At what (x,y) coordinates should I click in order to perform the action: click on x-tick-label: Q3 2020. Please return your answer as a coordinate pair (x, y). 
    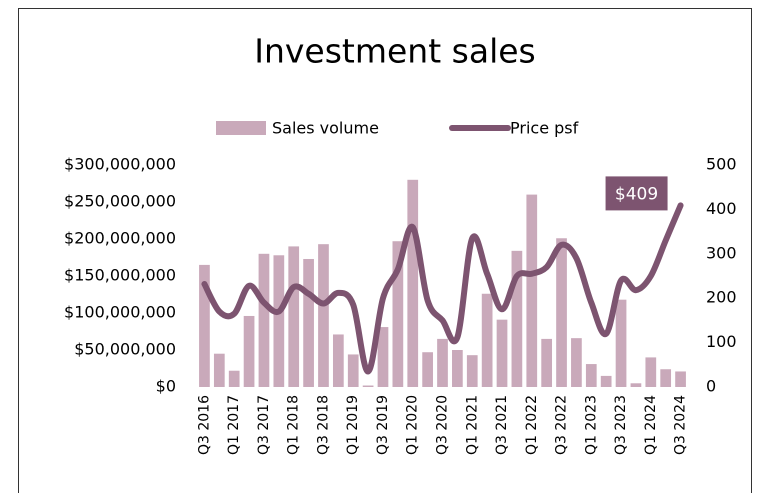
    Looking at the image, I should click on (443, 425).